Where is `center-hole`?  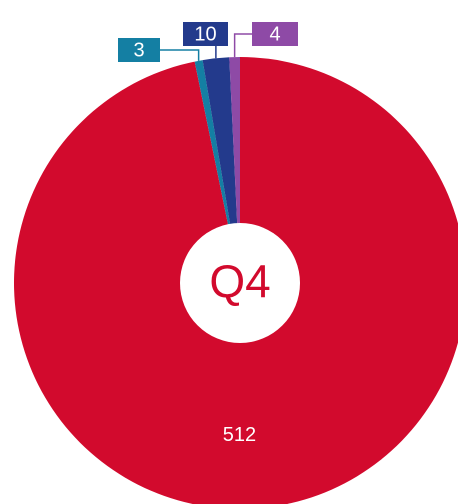 center-hole is located at coordinates (240, 283).